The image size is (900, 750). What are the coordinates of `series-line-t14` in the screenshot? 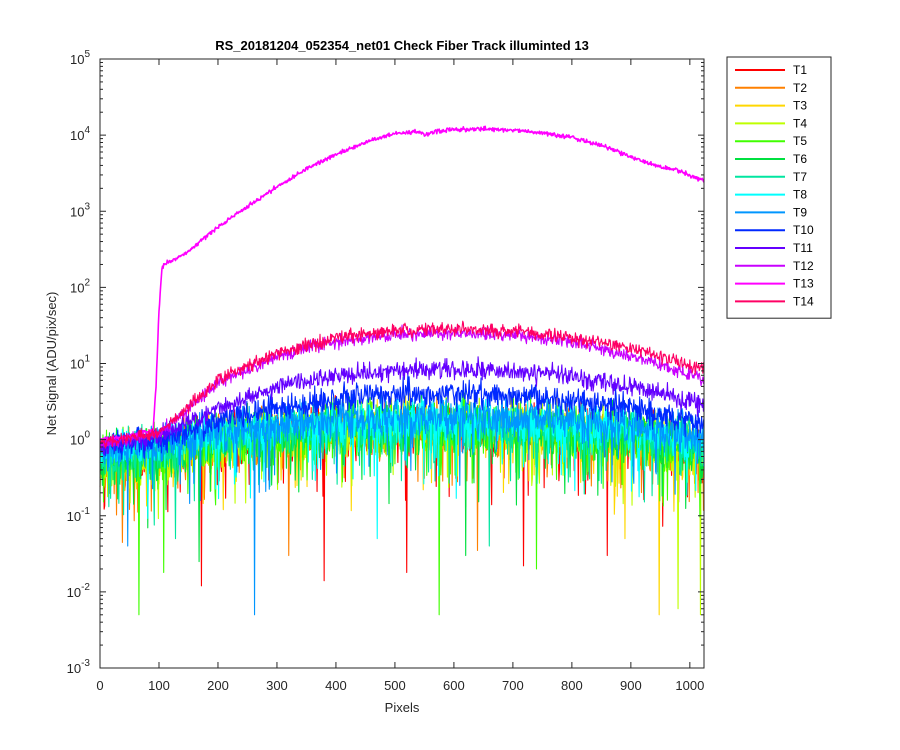 It's located at (402, 384).